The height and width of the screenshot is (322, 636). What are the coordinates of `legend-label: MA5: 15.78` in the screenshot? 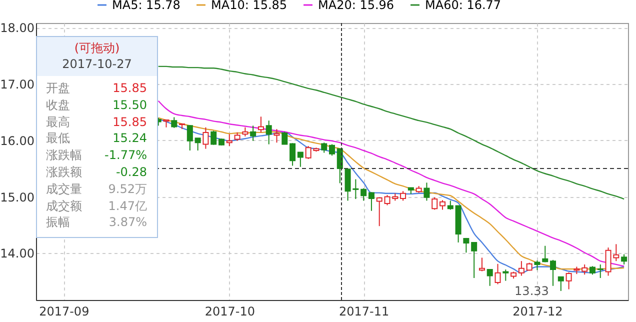 It's located at (146, 6).